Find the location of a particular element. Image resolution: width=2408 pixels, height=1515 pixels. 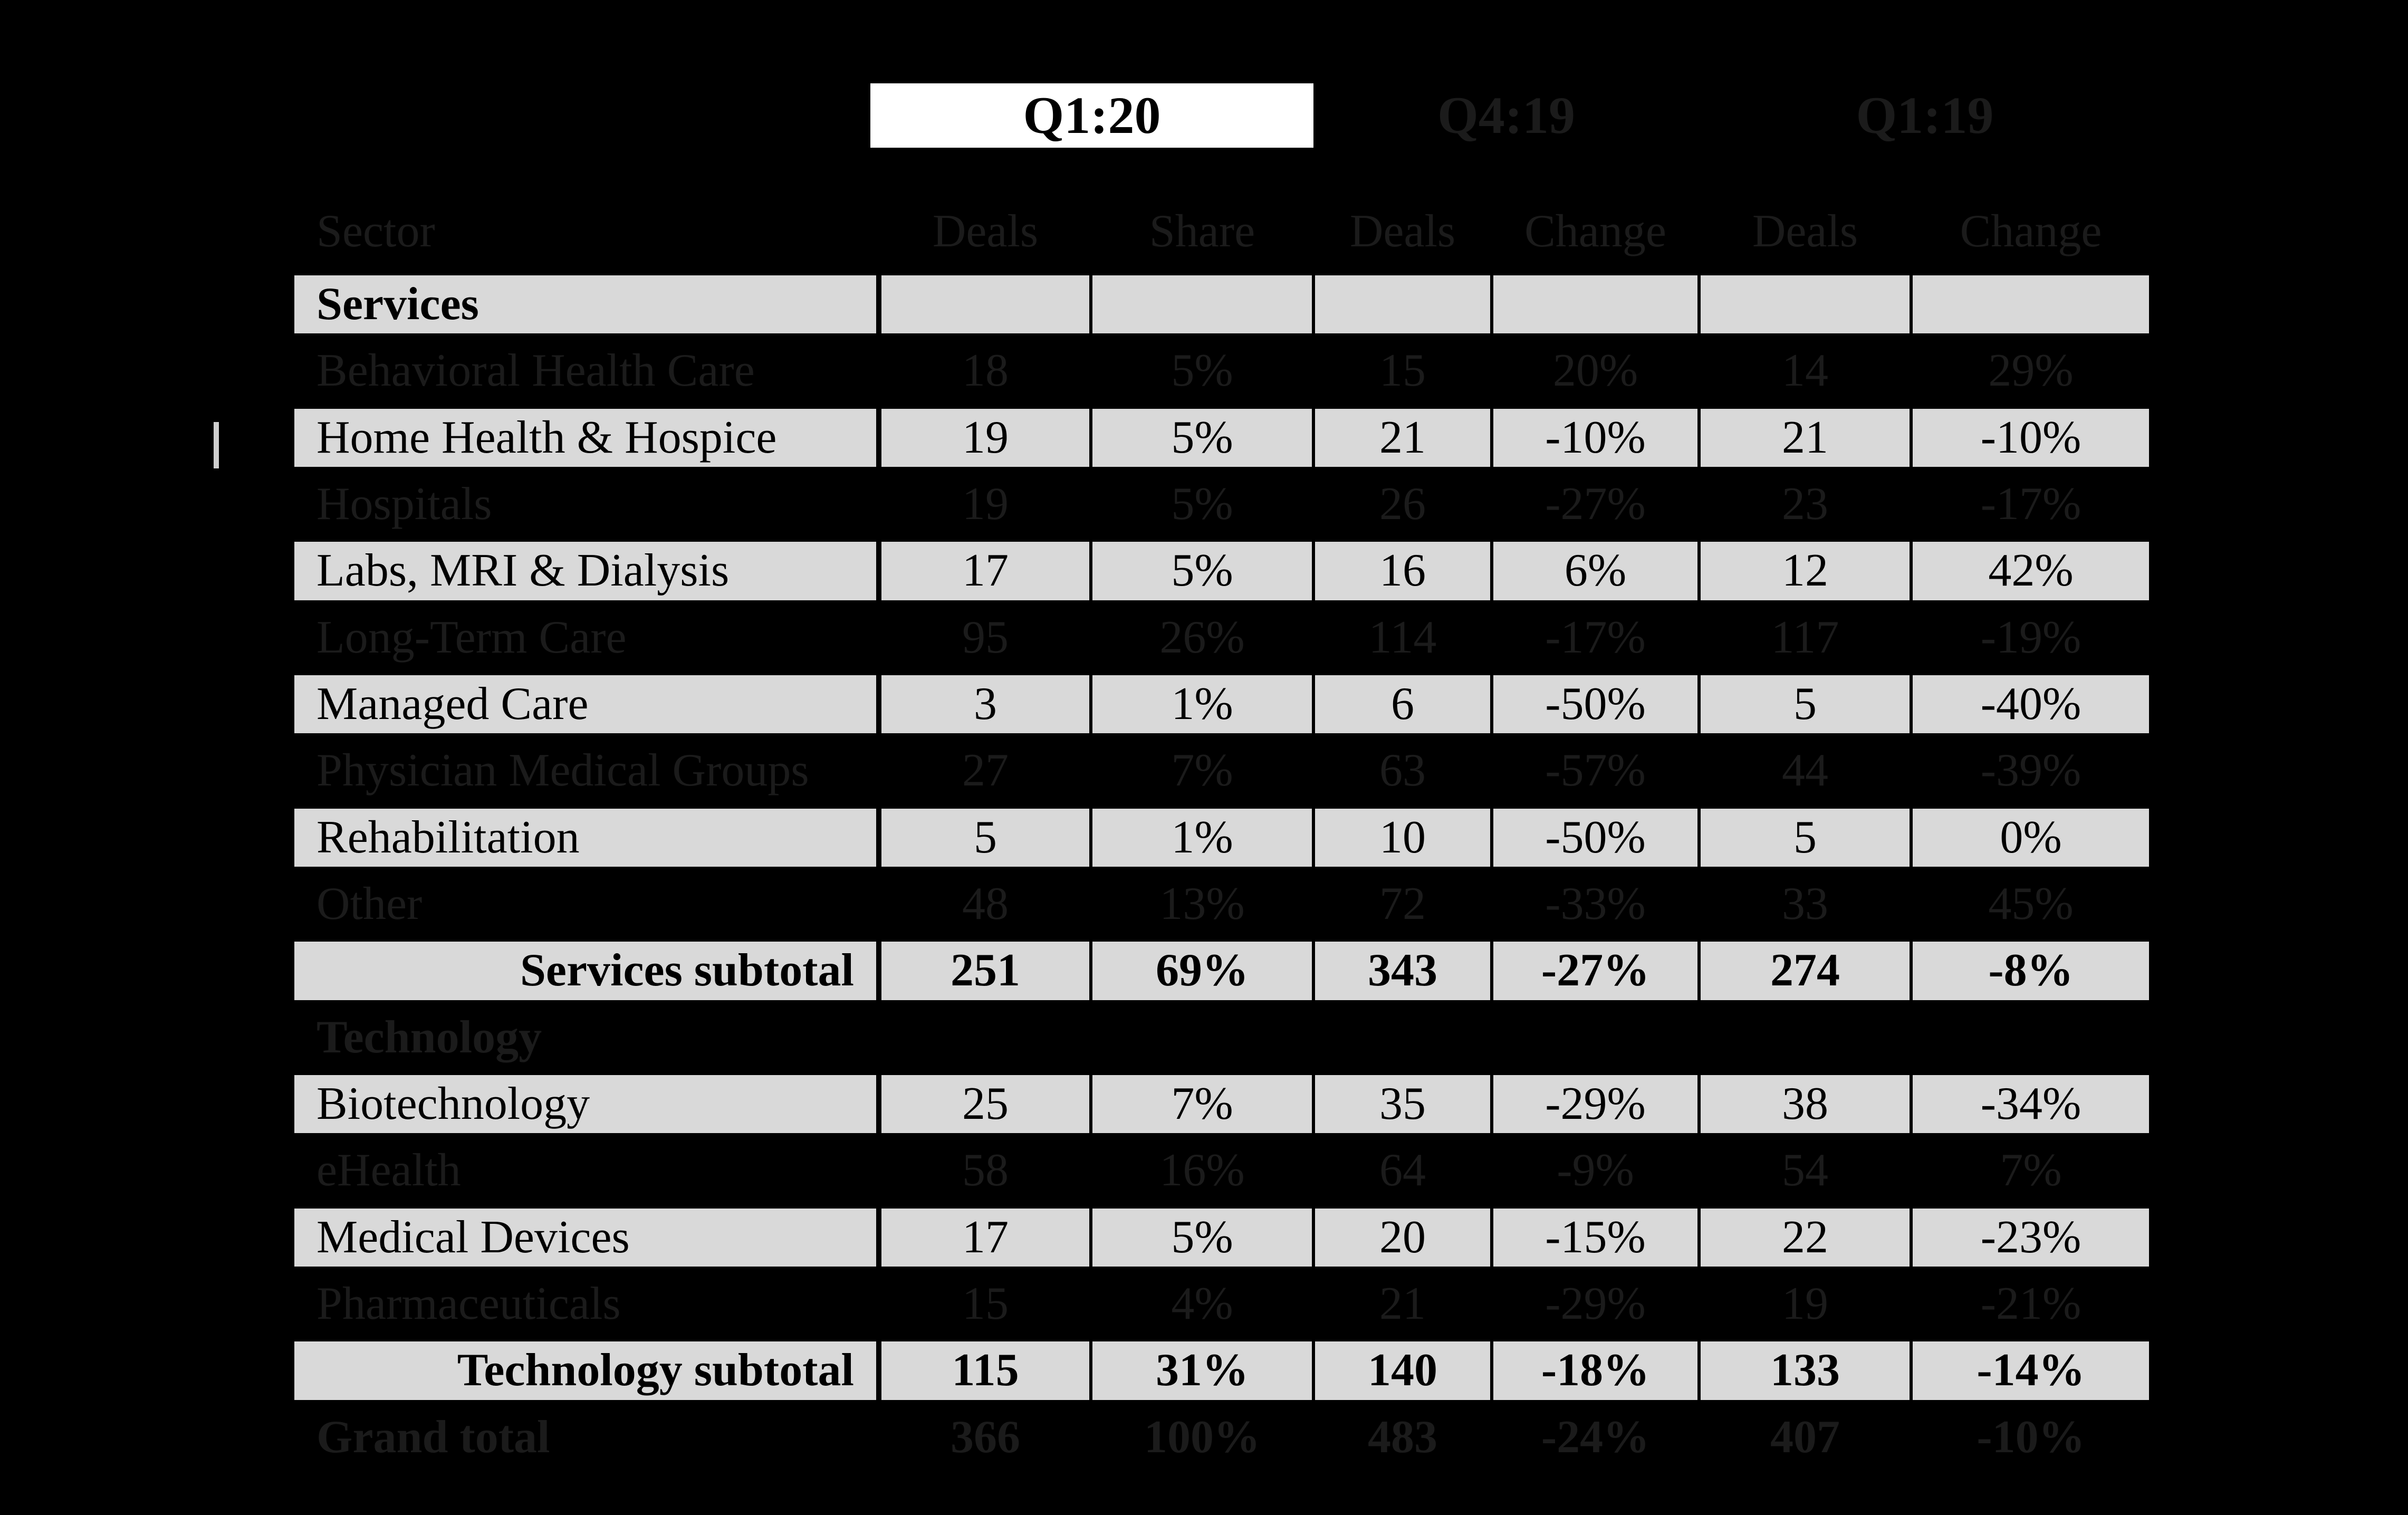

value-cell: 12 is located at coordinates (1805, 571).